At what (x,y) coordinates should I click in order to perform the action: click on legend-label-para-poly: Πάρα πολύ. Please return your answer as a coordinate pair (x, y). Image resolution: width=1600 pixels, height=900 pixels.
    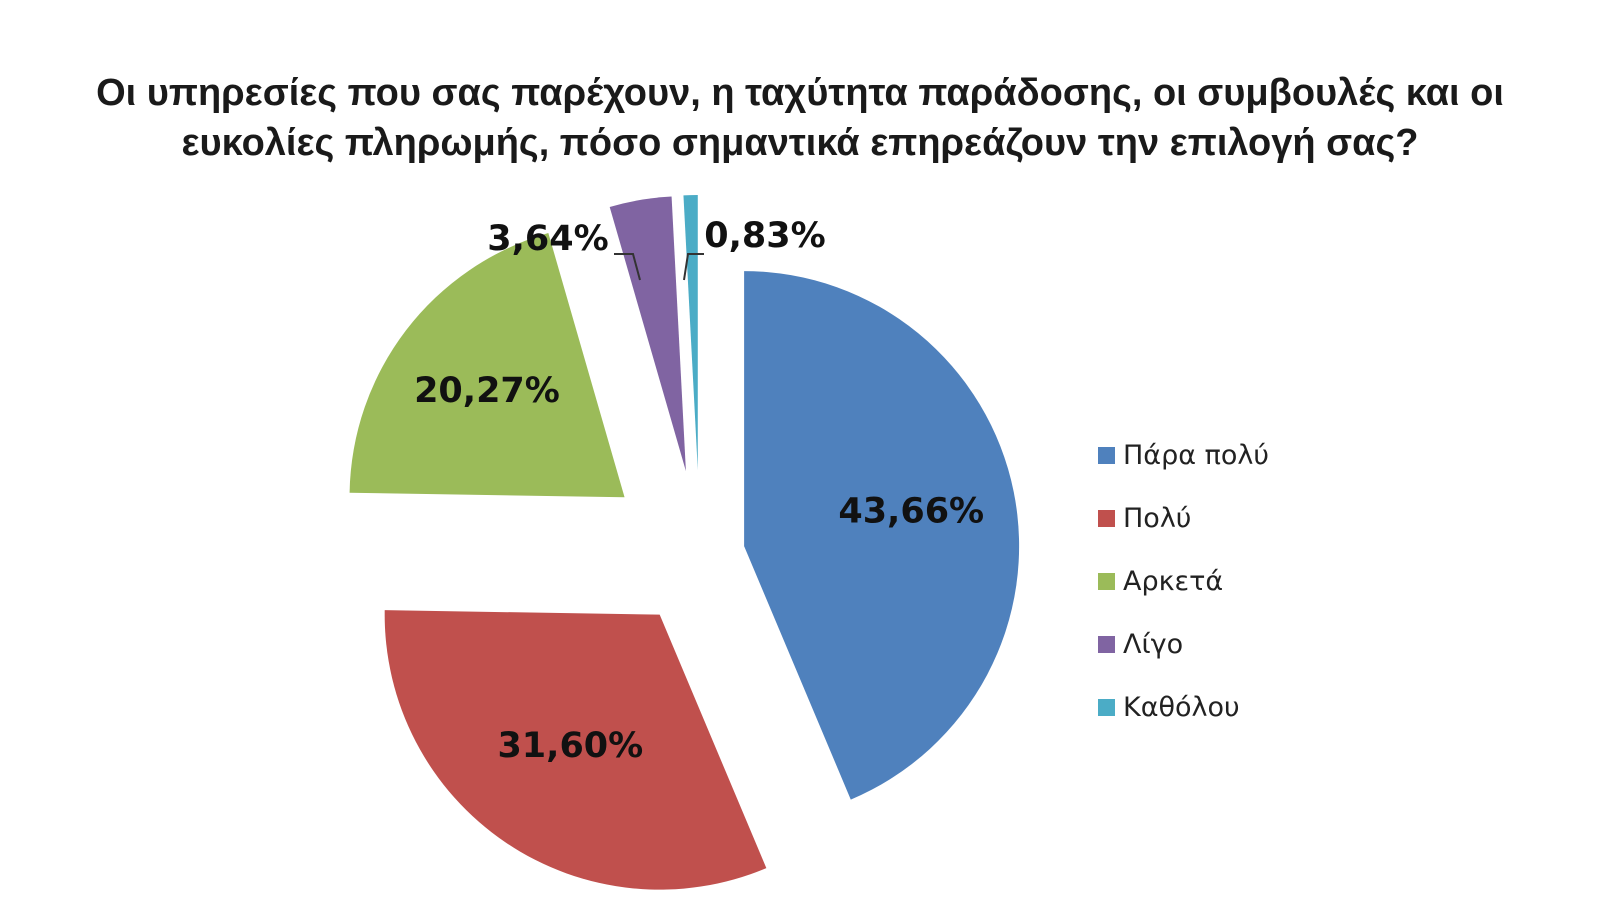
    Looking at the image, I should click on (1196, 455).